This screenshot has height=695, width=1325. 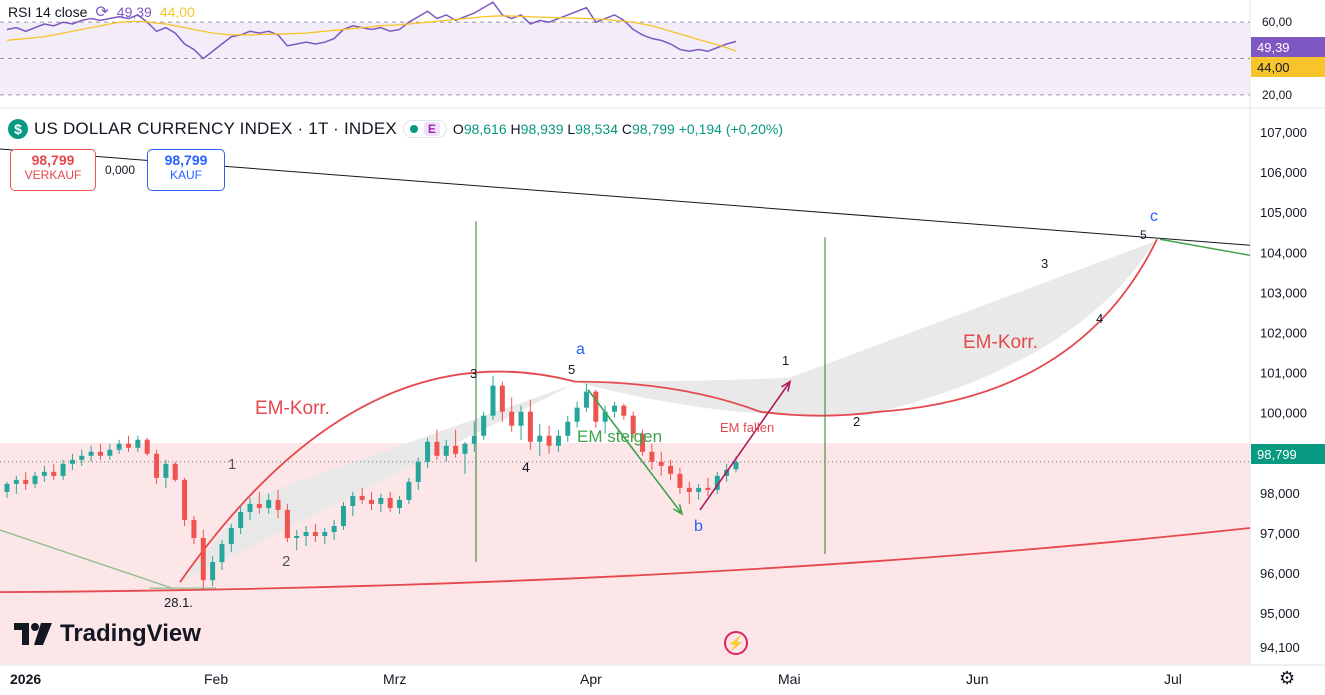 What do you see at coordinates (736, 643) in the screenshot?
I see `lightning-icon: ⚡` at bounding box center [736, 643].